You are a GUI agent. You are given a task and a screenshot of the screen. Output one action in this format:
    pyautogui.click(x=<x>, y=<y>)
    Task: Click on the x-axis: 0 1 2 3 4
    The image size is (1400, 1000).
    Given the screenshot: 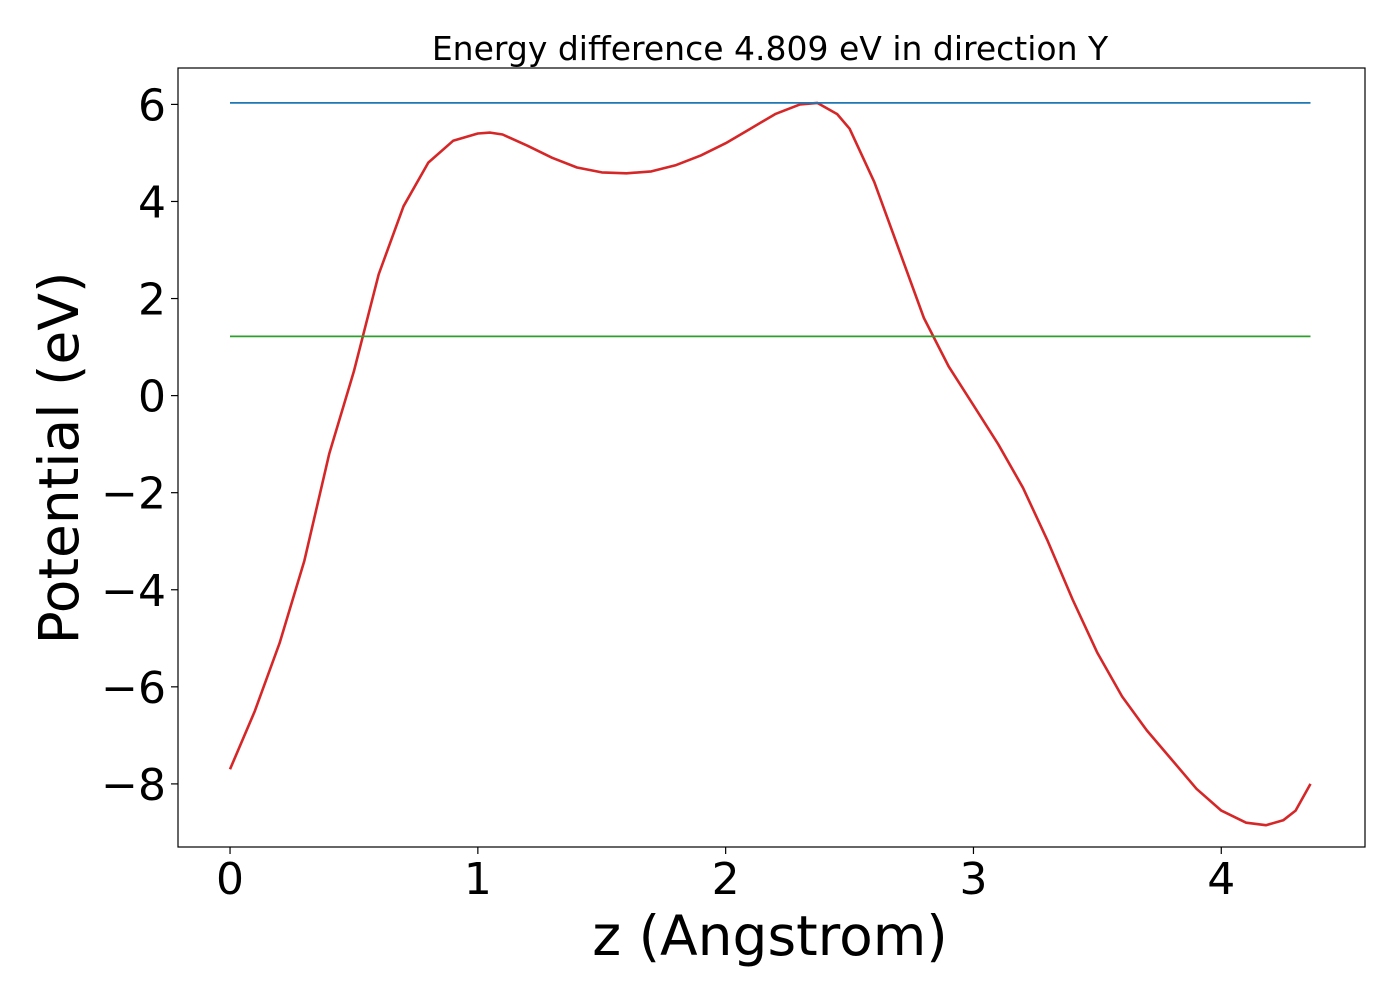 What is the action you would take?
    pyautogui.click(x=725, y=876)
    